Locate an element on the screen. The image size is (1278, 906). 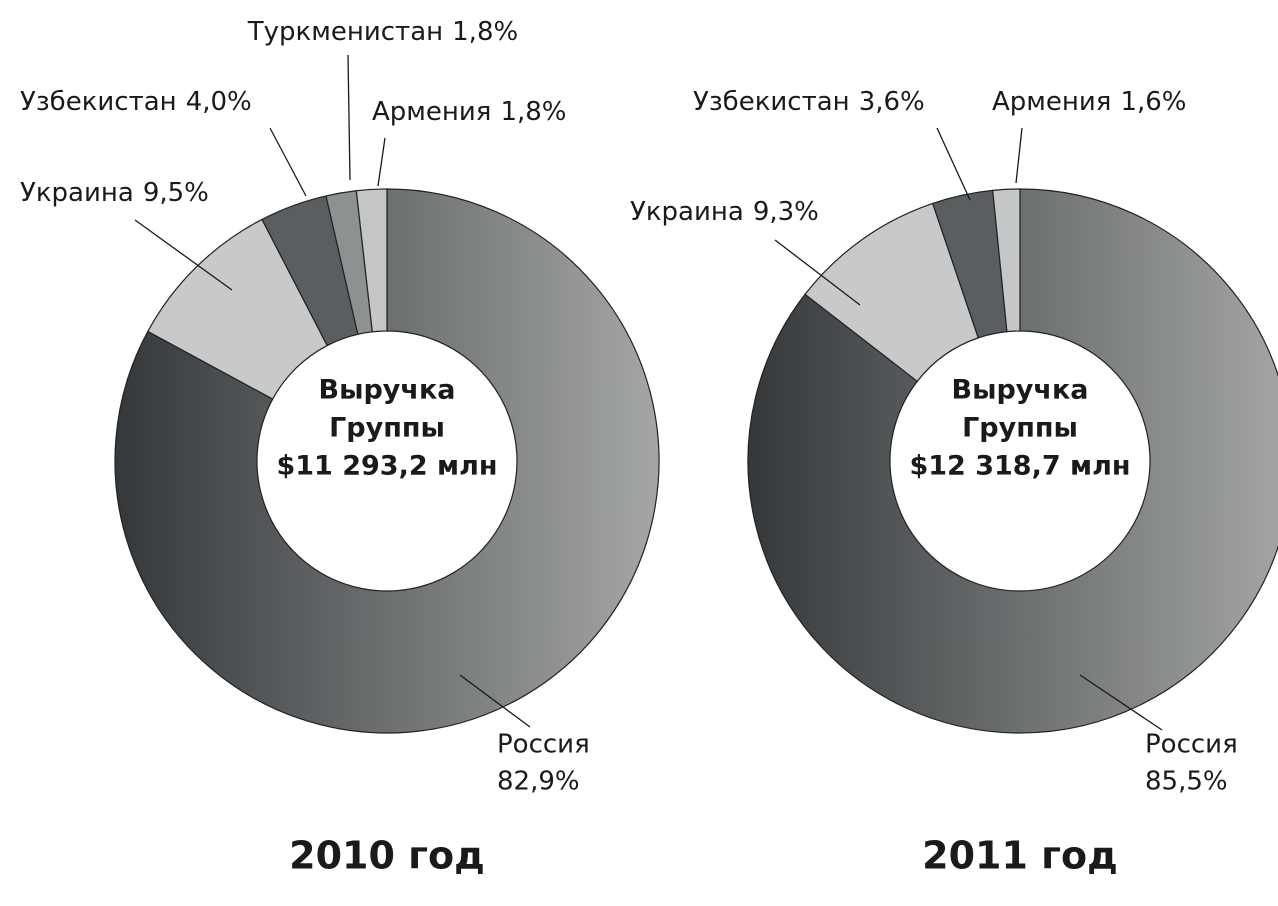
segment-value: 82,9% is located at coordinates (538, 782).